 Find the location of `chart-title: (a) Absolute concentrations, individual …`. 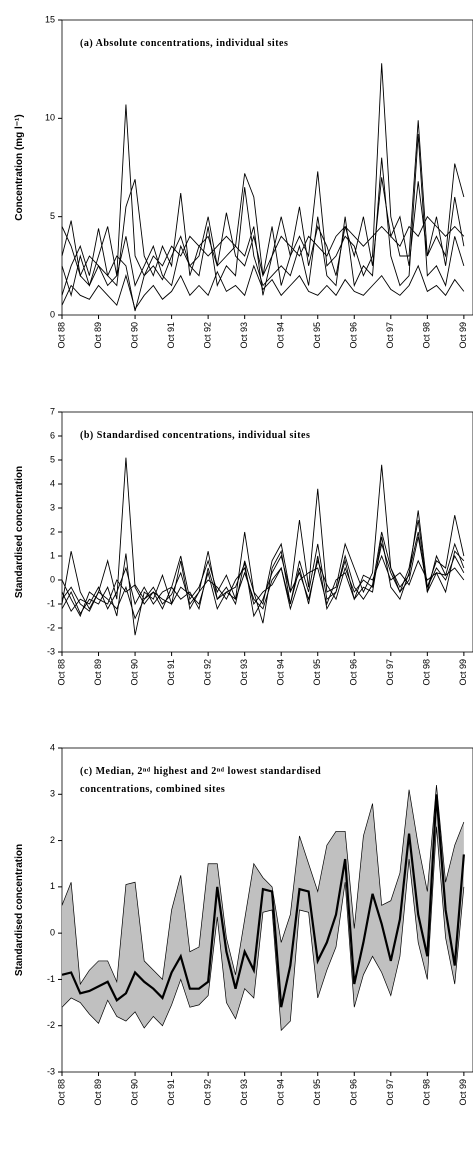

chart-title: (a) Absolute concentrations, individual … is located at coordinates (184, 43).